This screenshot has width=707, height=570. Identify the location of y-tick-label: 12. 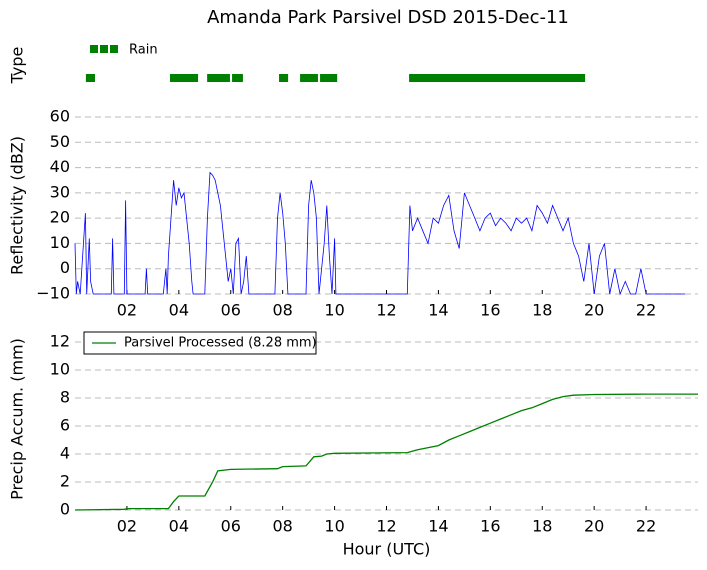
(60, 341).